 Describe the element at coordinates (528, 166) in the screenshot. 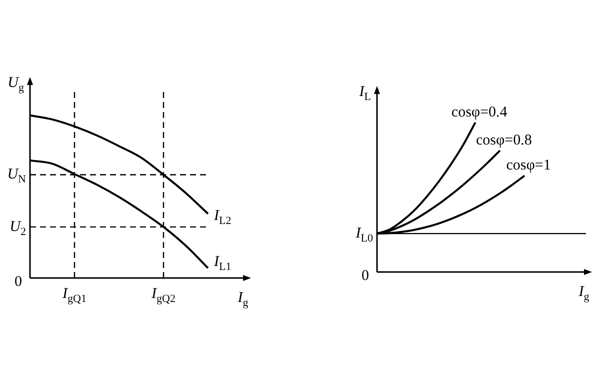

I see `series-label: cosφ=1` at that location.